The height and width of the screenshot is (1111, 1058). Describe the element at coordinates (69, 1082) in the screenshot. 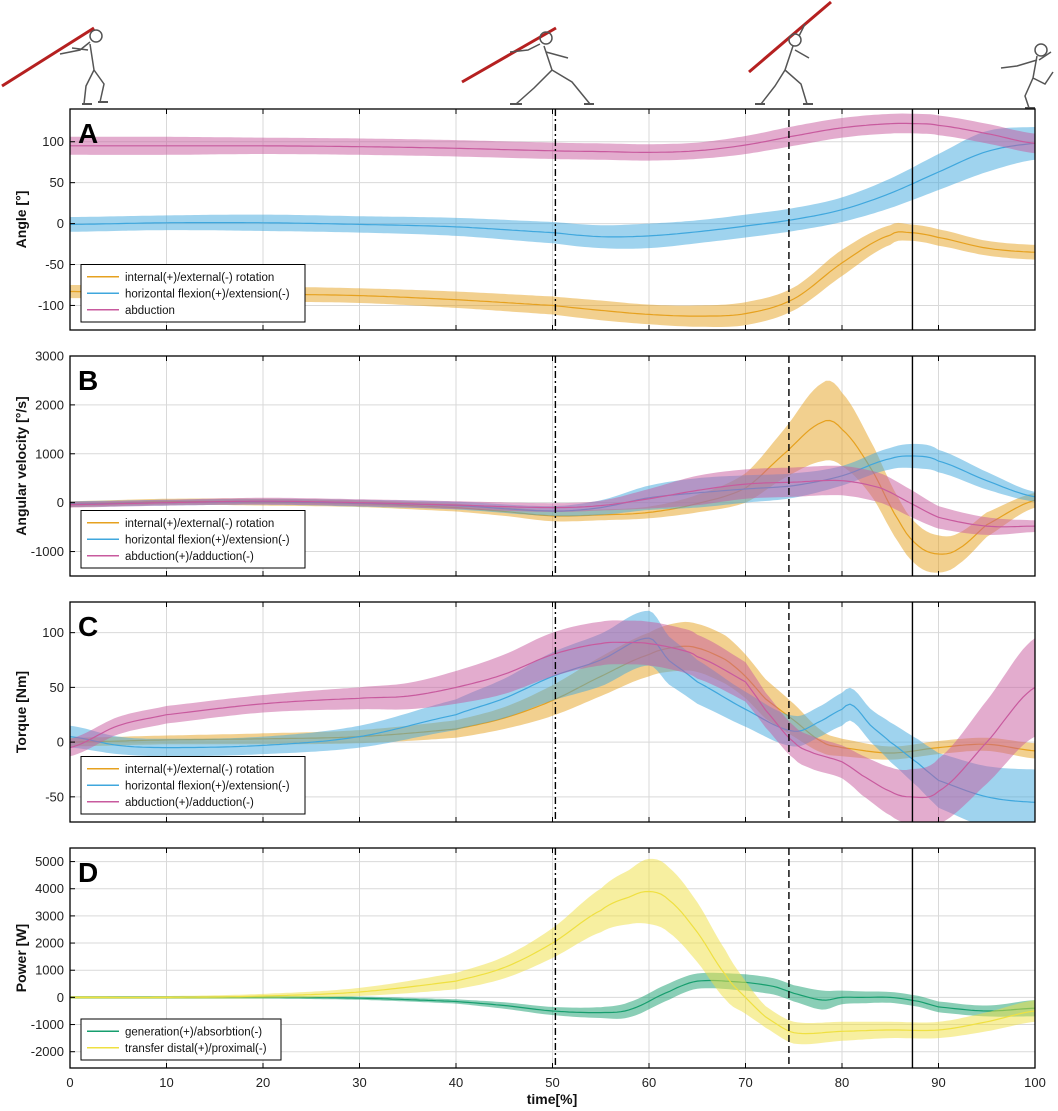

I see `x-tick-label: 0` at that location.